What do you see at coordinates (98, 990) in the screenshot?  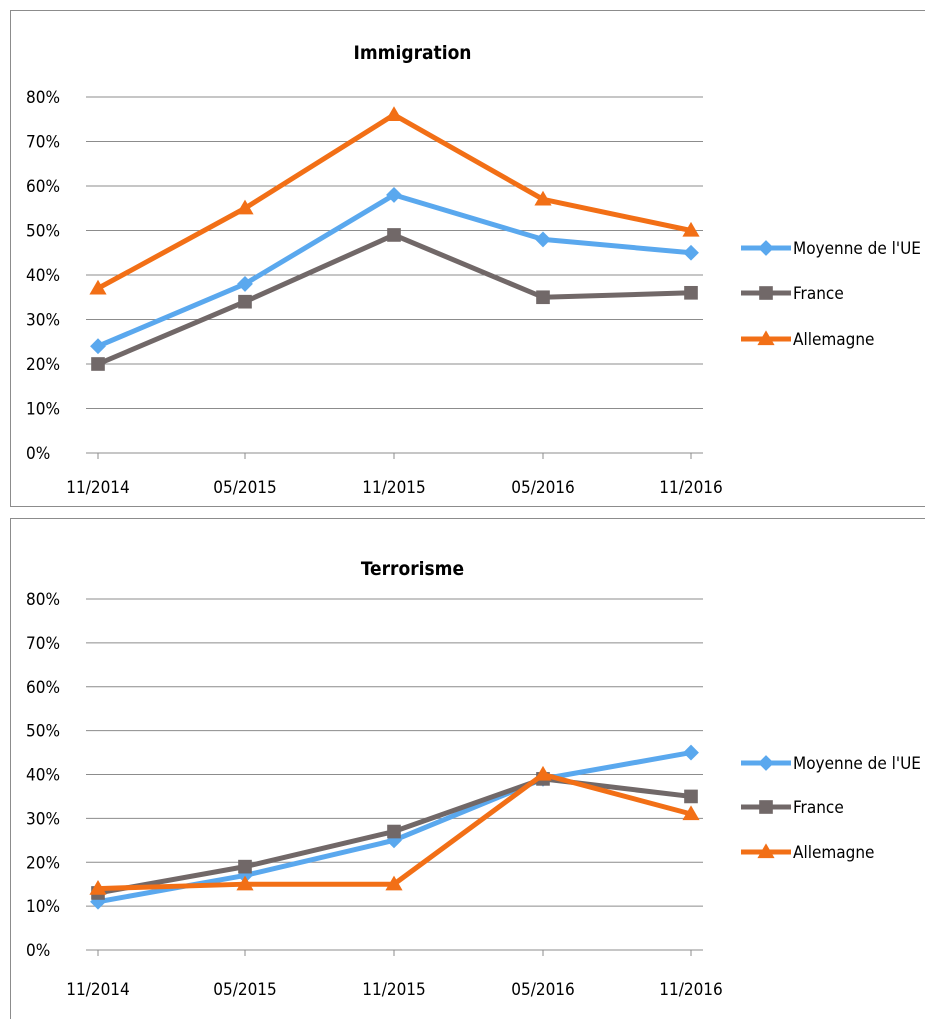 I see `terrorisme-x-tick-label: 11/2014` at bounding box center [98, 990].